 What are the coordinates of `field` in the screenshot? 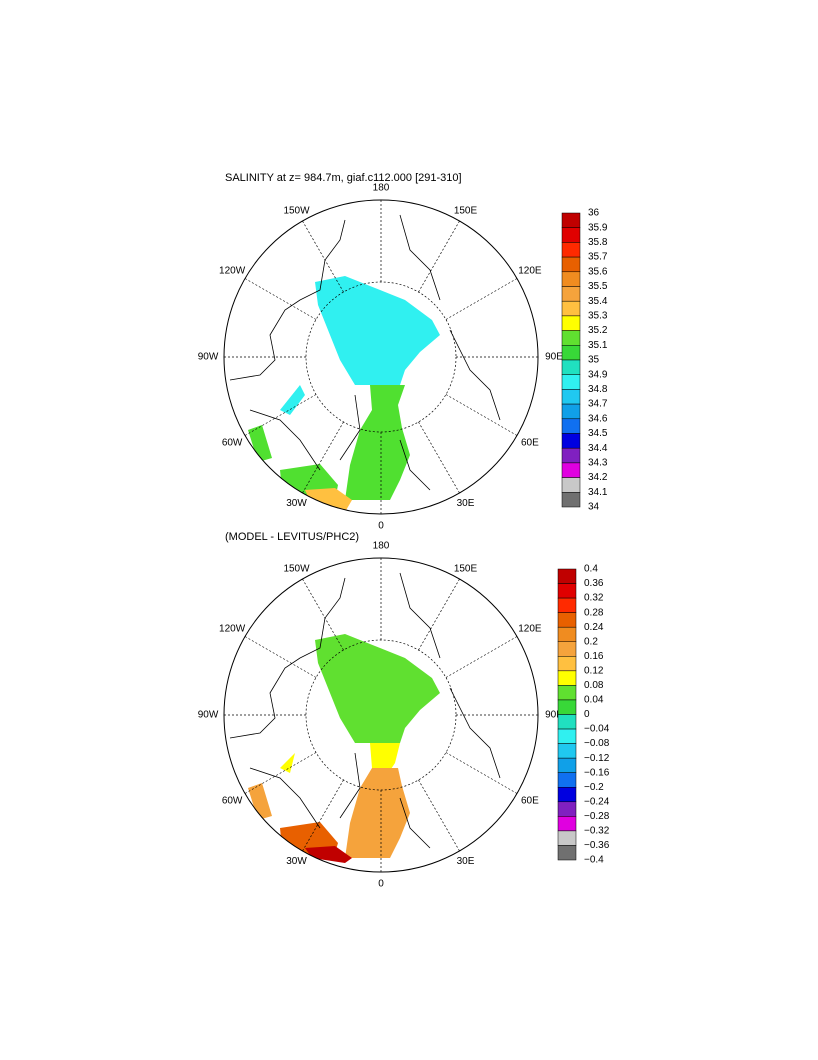 It's located at (365, 363).